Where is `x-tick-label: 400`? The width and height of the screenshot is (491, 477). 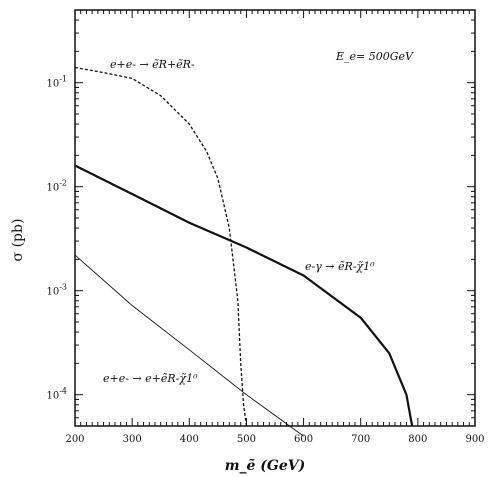
x-tick-label: 400 is located at coordinates (189, 439).